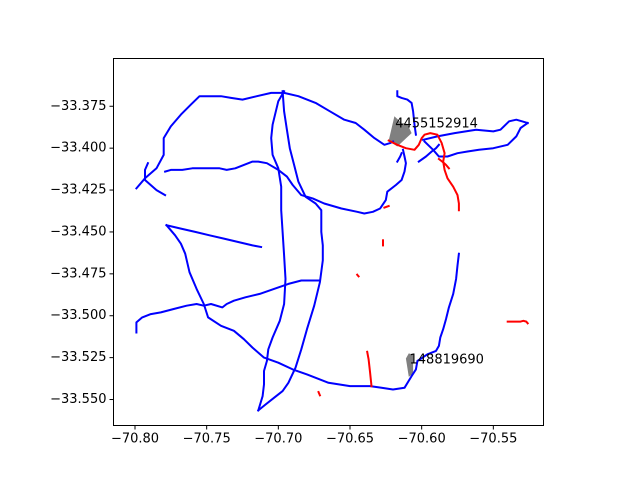 The image size is (640, 480). What do you see at coordinates (78, 148) in the screenshot?
I see `y-tick-label-1: −33.400` at bounding box center [78, 148].